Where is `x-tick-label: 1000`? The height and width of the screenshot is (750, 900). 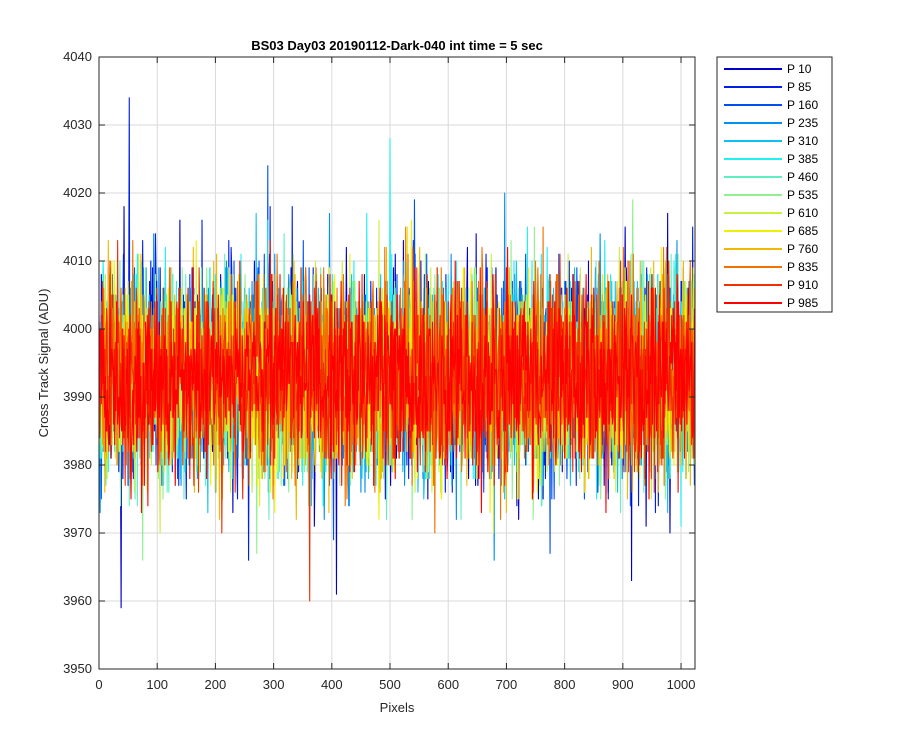 x-tick-label: 1000 is located at coordinates (681, 684).